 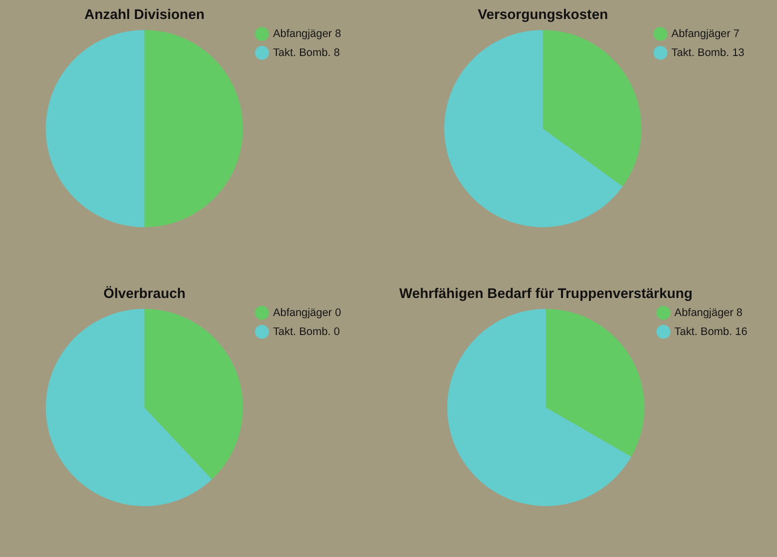 What do you see at coordinates (705, 34) in the screenshot?
I see `legend-label: Abfangjäger 7` at bounding box center [705, 34].